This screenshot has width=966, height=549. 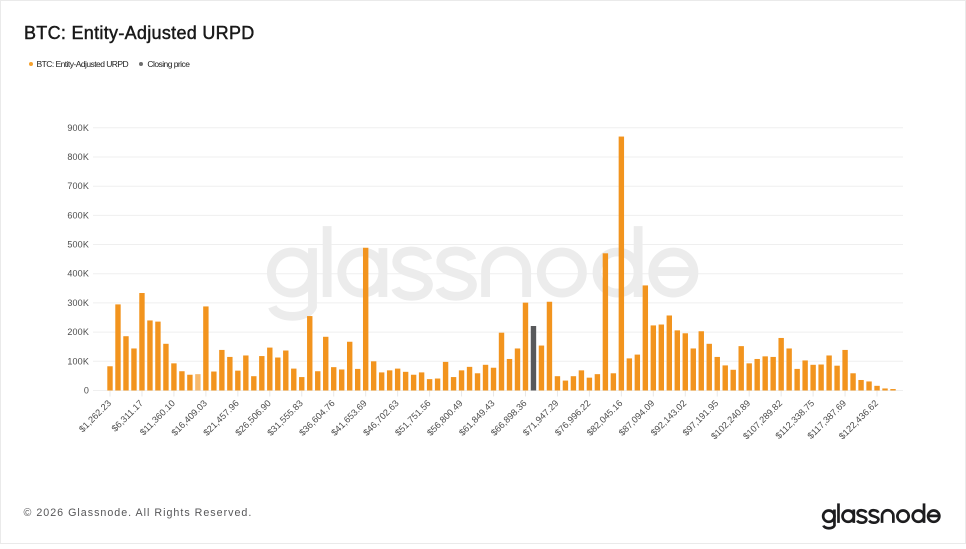 What do you see at coordinates (78, 245) in the screenshot?
I see `svg-text: 500K` at bounding box center [78, 245].